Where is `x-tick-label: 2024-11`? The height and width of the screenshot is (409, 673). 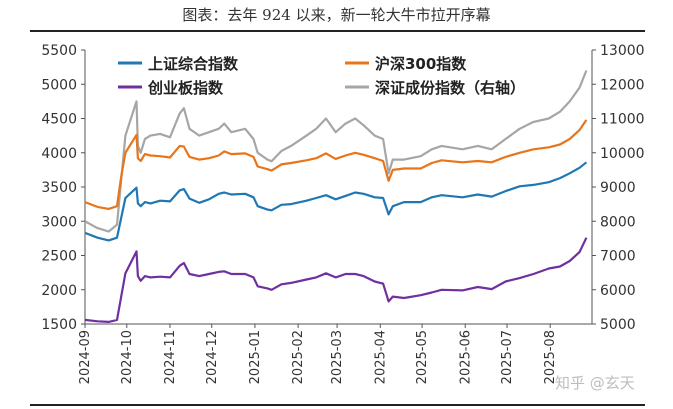
x-tick-label: 2024-11 is located at coordinates (170, 357).